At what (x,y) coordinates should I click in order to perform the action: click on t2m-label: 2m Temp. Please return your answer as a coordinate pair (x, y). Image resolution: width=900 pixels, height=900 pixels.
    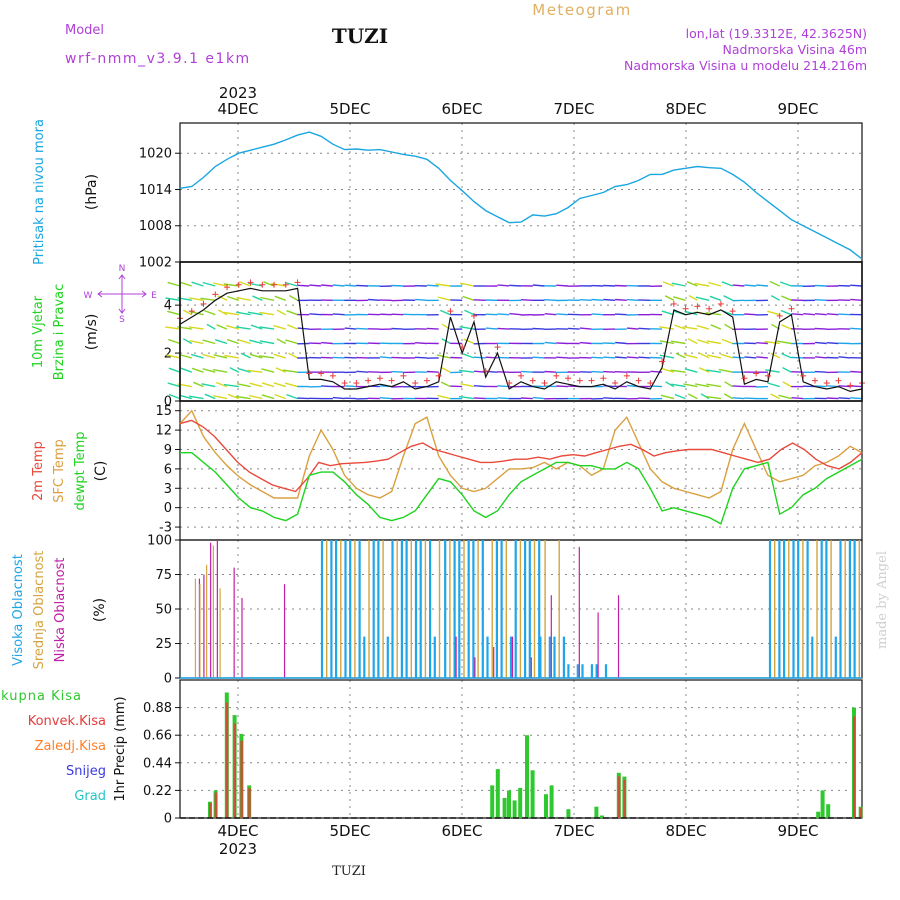
    Looking at the image, I should click on (38, 471).